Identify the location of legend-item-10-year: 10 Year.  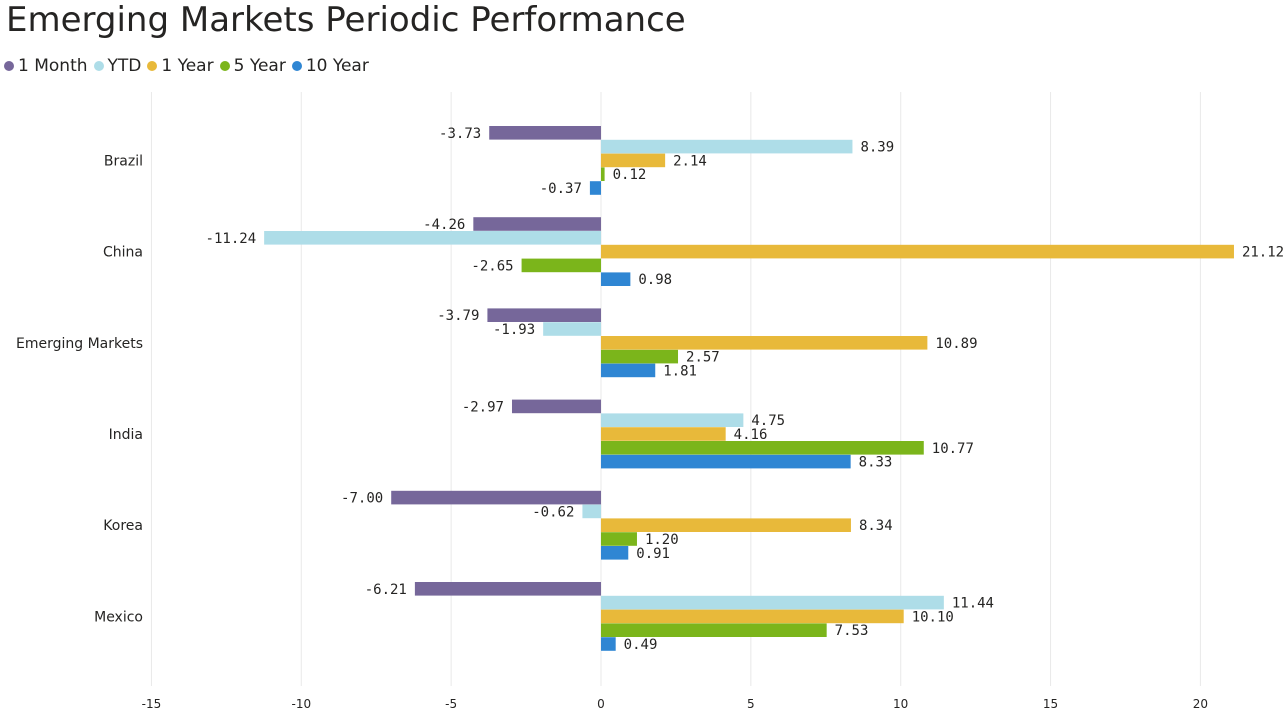
(330, 66).